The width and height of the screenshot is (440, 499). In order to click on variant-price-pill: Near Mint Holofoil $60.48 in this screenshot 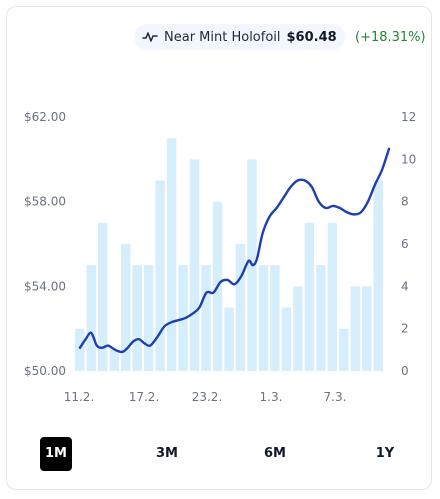, I will do `click(239, 37)`.